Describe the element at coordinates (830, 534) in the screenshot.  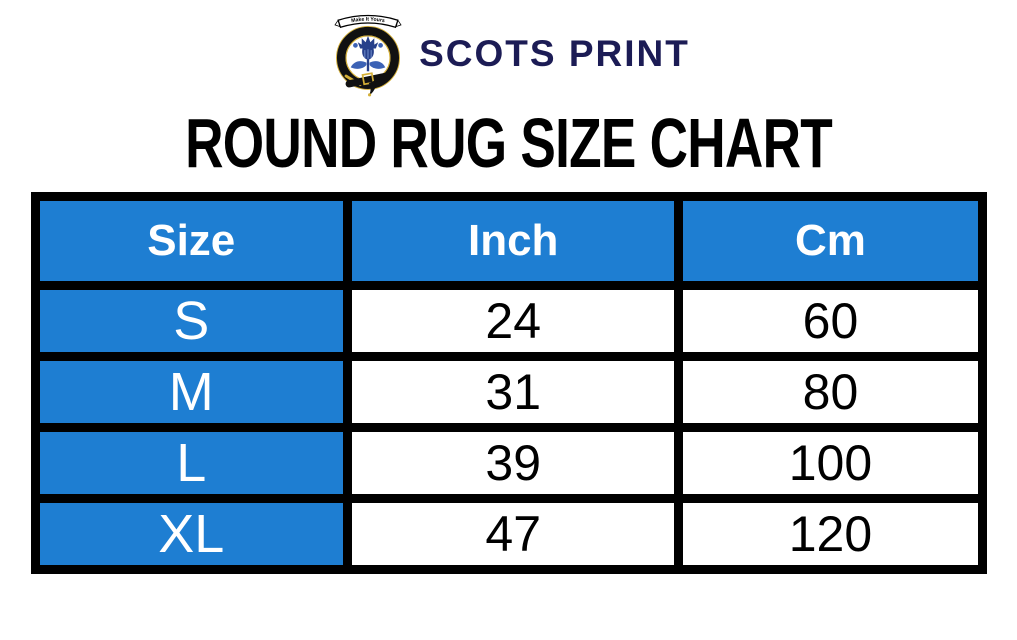
I see `cm-value: 120` at that location.